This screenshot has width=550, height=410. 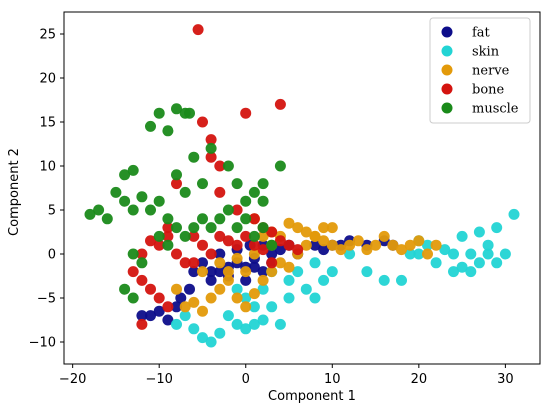 What do you see at coordinates (447, 108) in the screenshot?
I see `legend-marker-muscle` at bounding box center [447, 108].